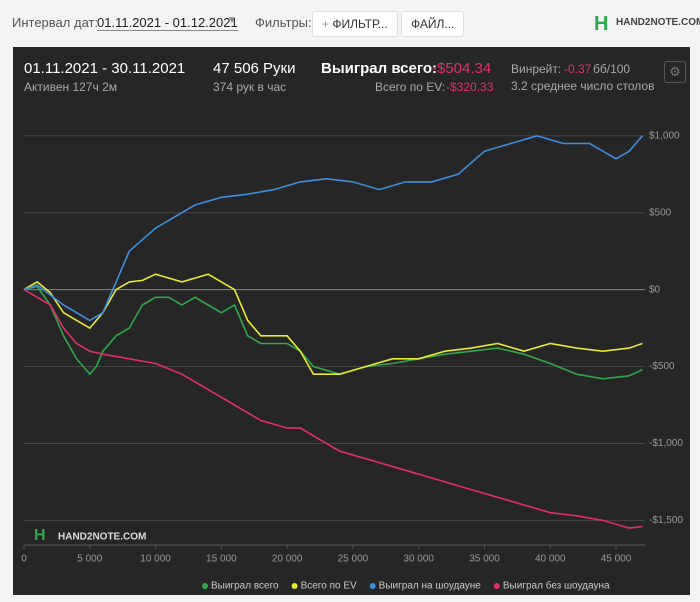 The width and height of the screenshot is (700, 602). Describe the element at coordinates (55, 22) in the screenshot. I see `date-label: Интервал дат:` at that location.